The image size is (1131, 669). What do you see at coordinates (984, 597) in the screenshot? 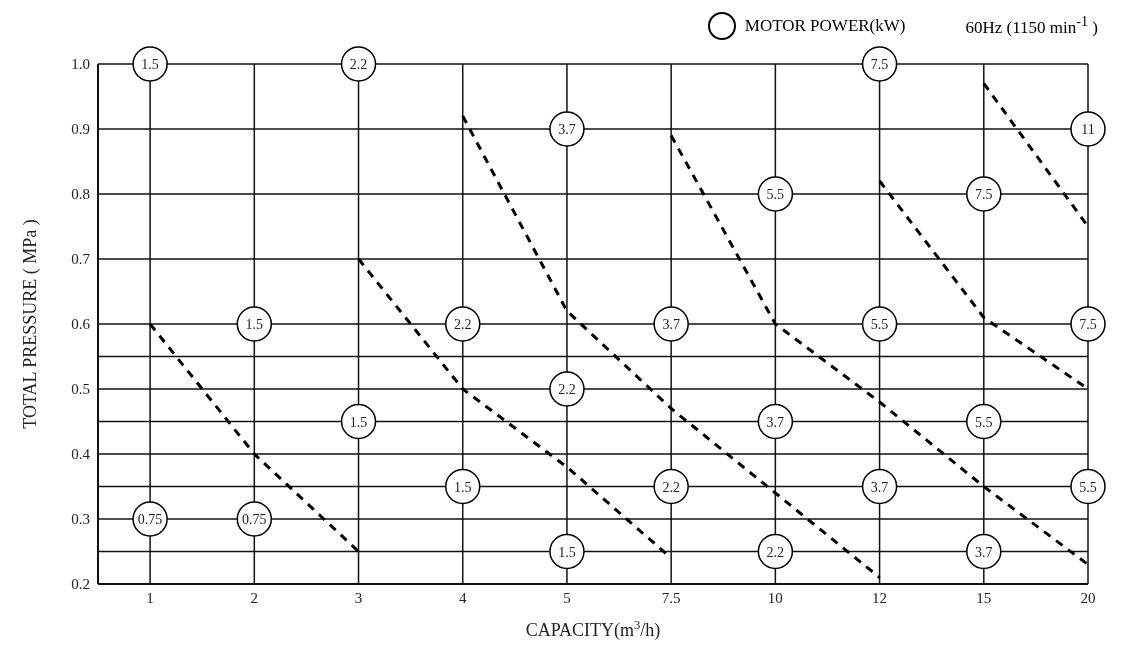
I see `x-tick-label: 15` at bounding box center [984, 597].